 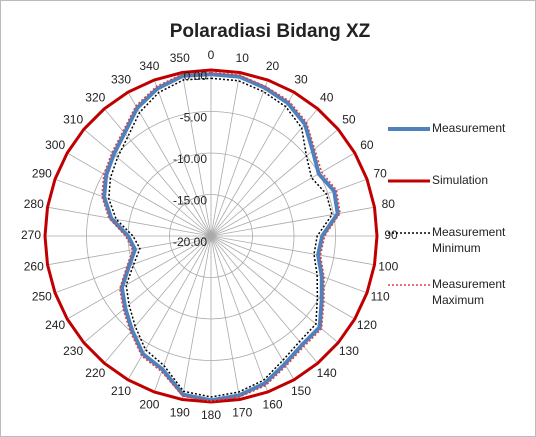 I want to click on legend-entry: Measurement Minimum, so click(x=460, y=250).